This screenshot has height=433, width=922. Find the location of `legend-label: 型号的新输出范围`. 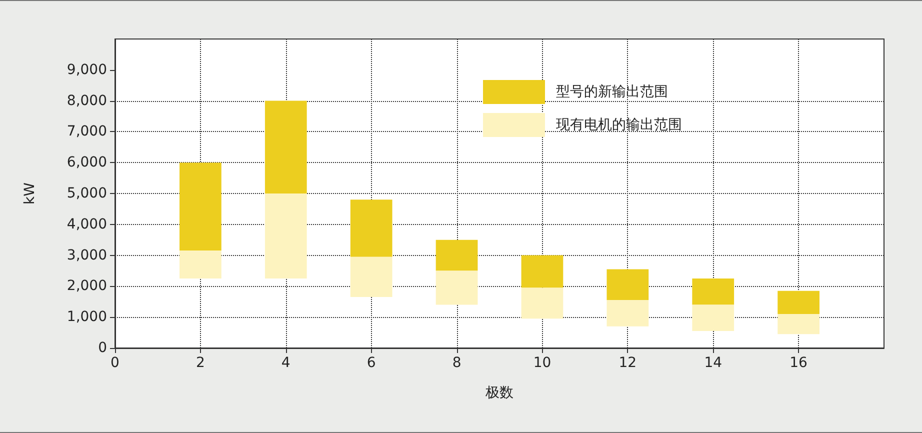

legend-label: 型号的新输出范围 is located at coordinates (612, 92).